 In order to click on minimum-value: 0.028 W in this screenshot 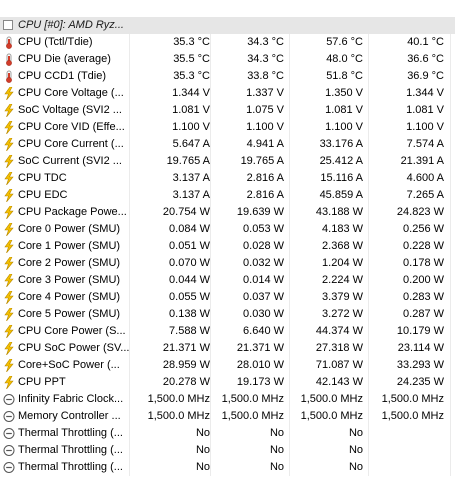, I will do `click(263, 246)`.